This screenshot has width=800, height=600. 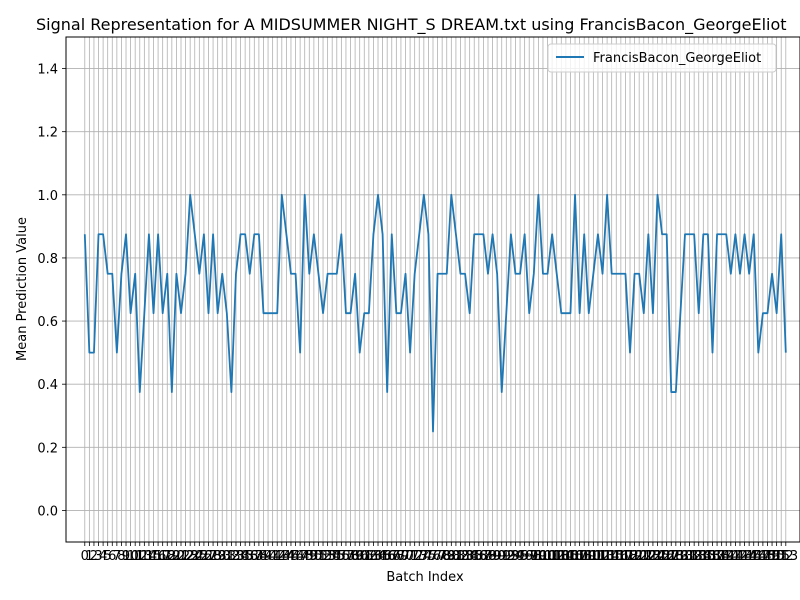 What do you see at coordinates (364, 556) in the screenshot?
I see `x-tick-label: 61` at bounding box center [364, 556].